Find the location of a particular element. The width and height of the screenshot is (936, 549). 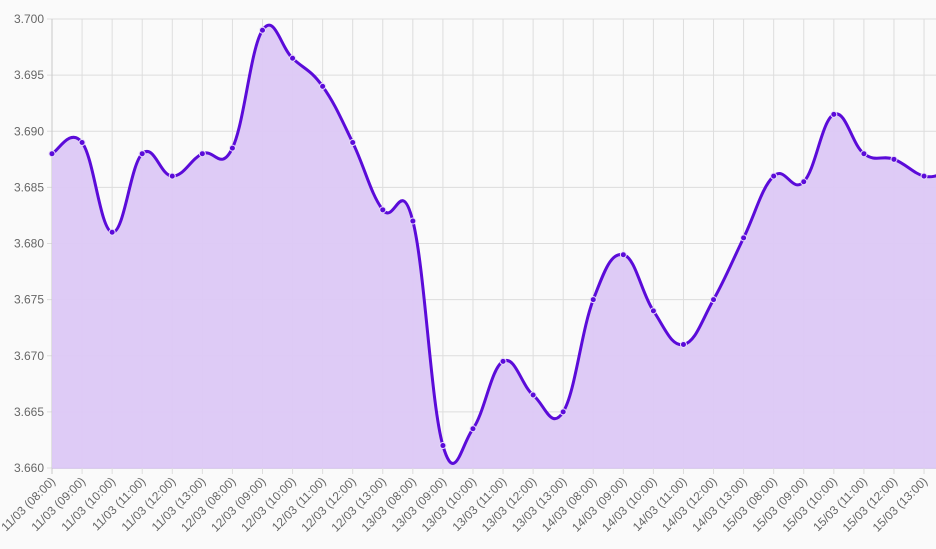

y-tick-label: 3.695 is located at coordinates (29, 75).